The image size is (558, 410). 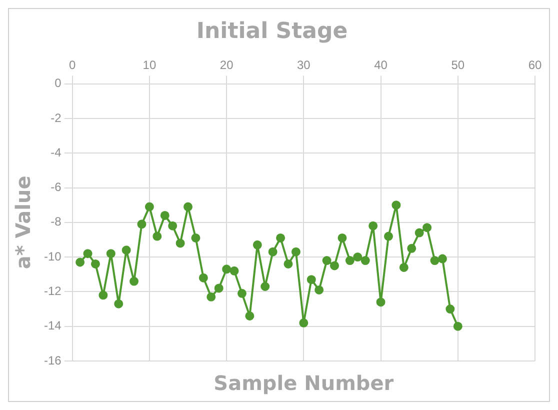 I want to click on y-tick-label: -10, so click(x=53, y=256).